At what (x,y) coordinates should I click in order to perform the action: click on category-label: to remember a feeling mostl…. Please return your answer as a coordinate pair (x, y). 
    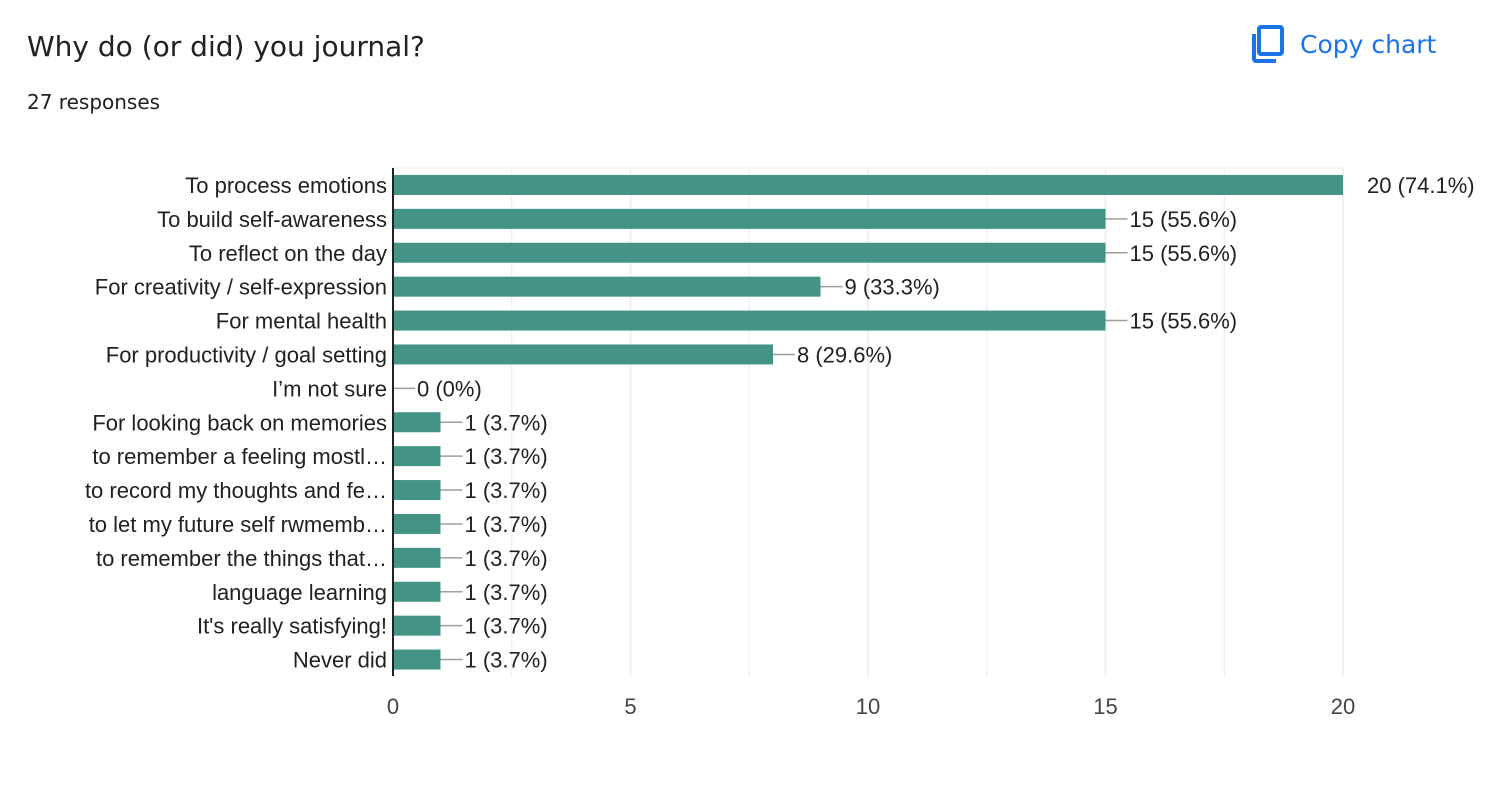
    Looking at the image, I should click on (239, 456).